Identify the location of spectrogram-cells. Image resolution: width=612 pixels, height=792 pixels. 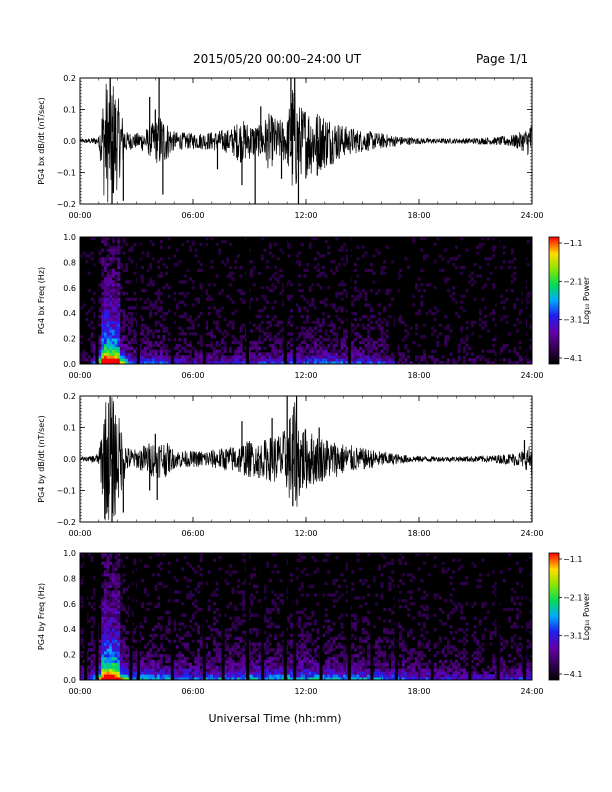
(306, 616).